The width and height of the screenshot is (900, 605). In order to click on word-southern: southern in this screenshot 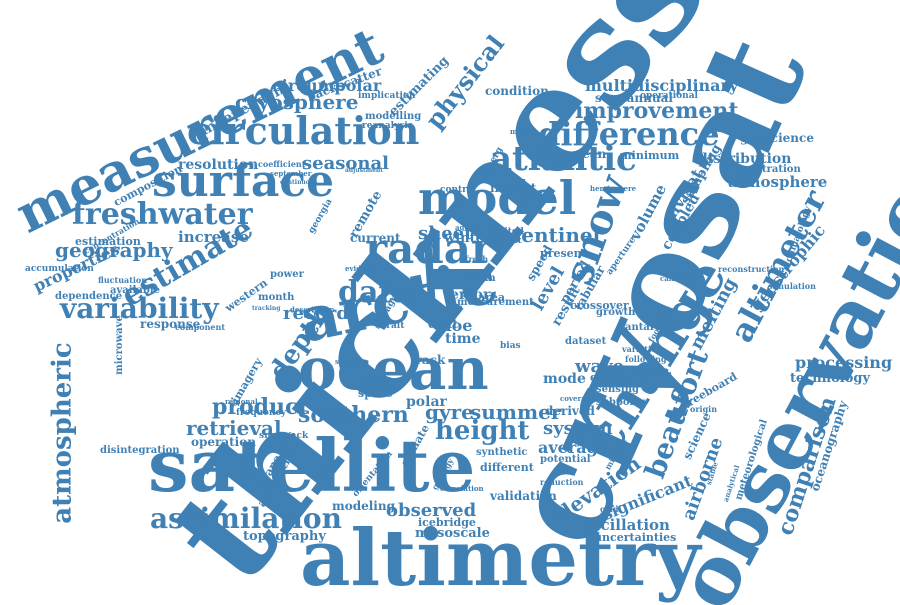, I will do `click(353, 415)`.